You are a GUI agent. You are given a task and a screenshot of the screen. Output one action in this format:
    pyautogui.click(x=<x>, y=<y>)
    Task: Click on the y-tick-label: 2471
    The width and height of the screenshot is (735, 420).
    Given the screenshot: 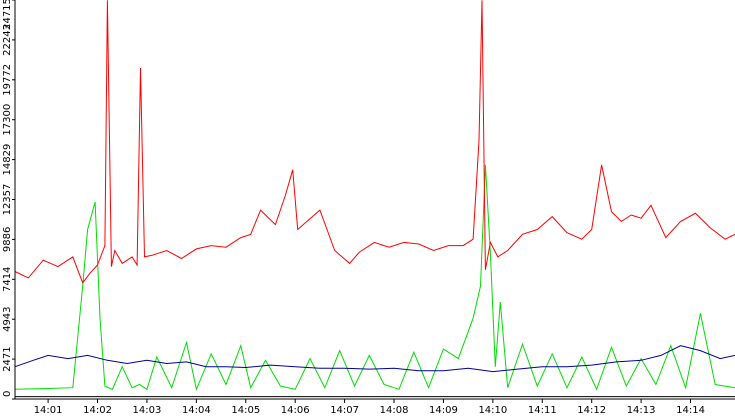 What is the action you would take?
    pyautogui.click(x=7, y=358)
    